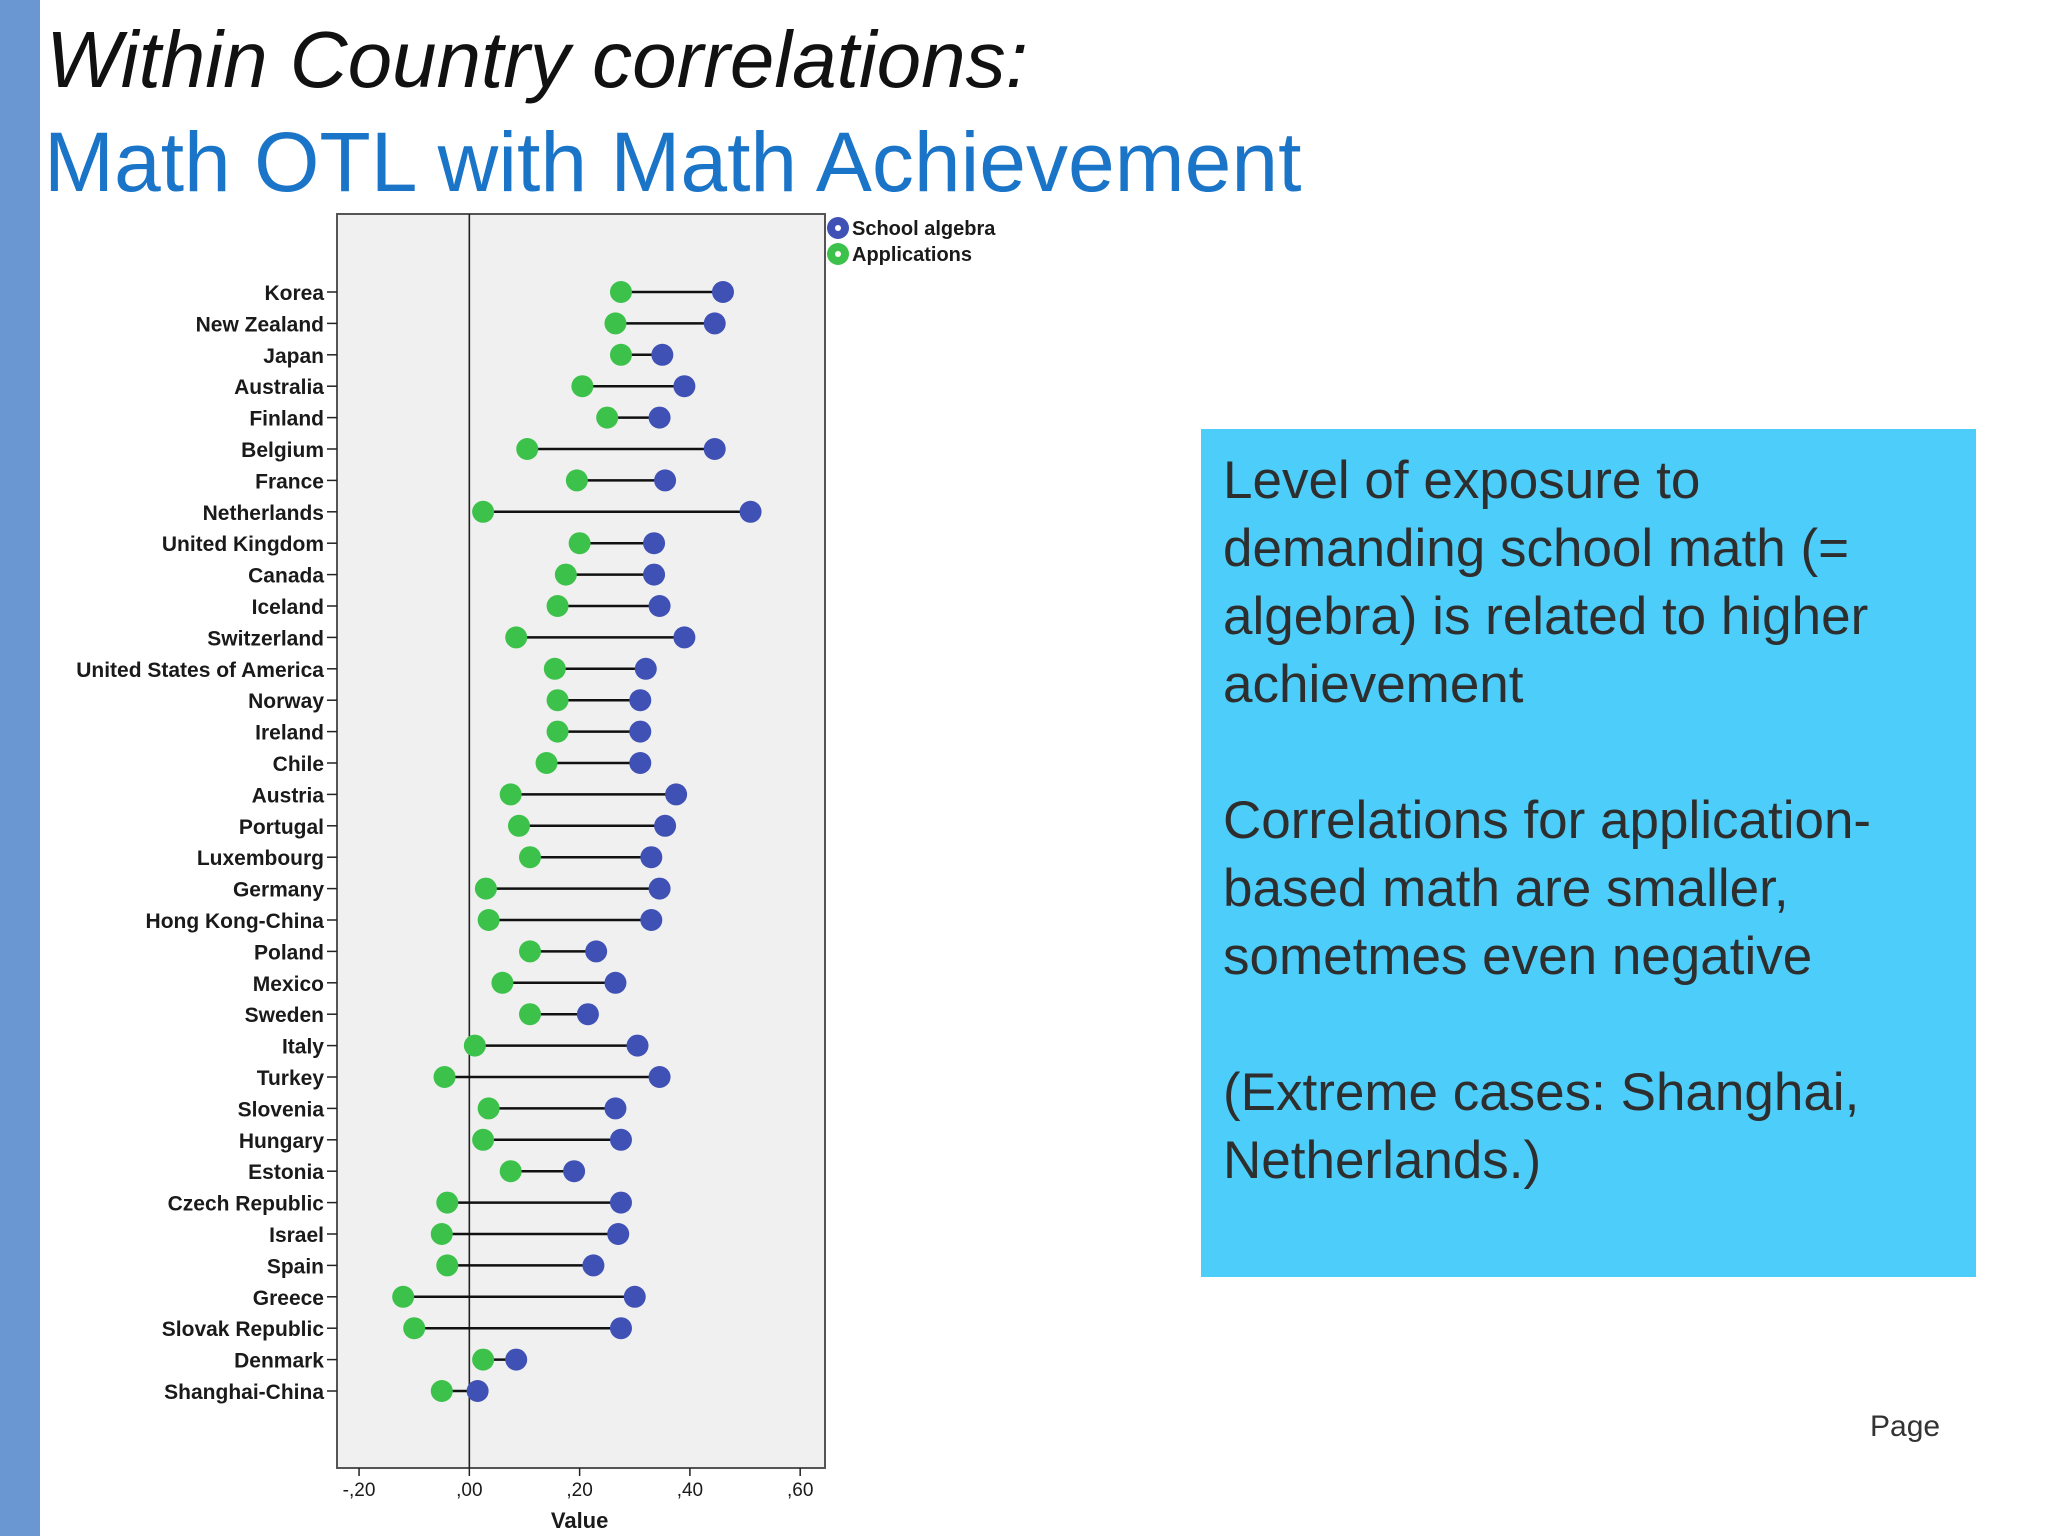  I want to click on y-tick-label: Belgium, so click(282, 450).